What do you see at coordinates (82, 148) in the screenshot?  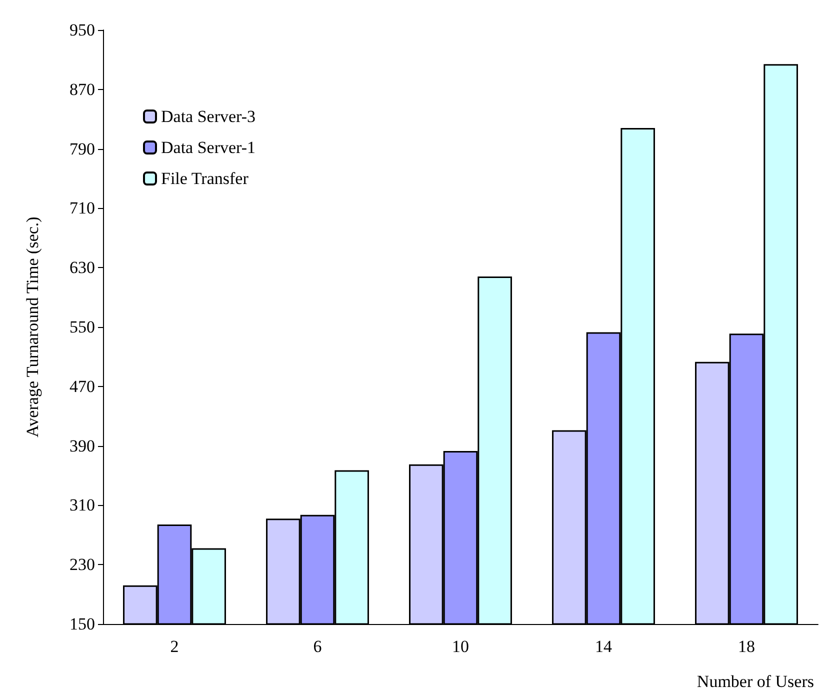 I see `y-tick-label: 790` at bounding box center [82, 148].